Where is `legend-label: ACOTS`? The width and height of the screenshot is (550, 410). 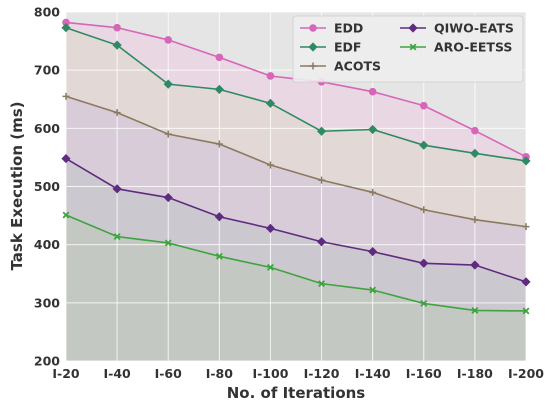
legend-label: ACOTS is located at coordinates (357, 66).